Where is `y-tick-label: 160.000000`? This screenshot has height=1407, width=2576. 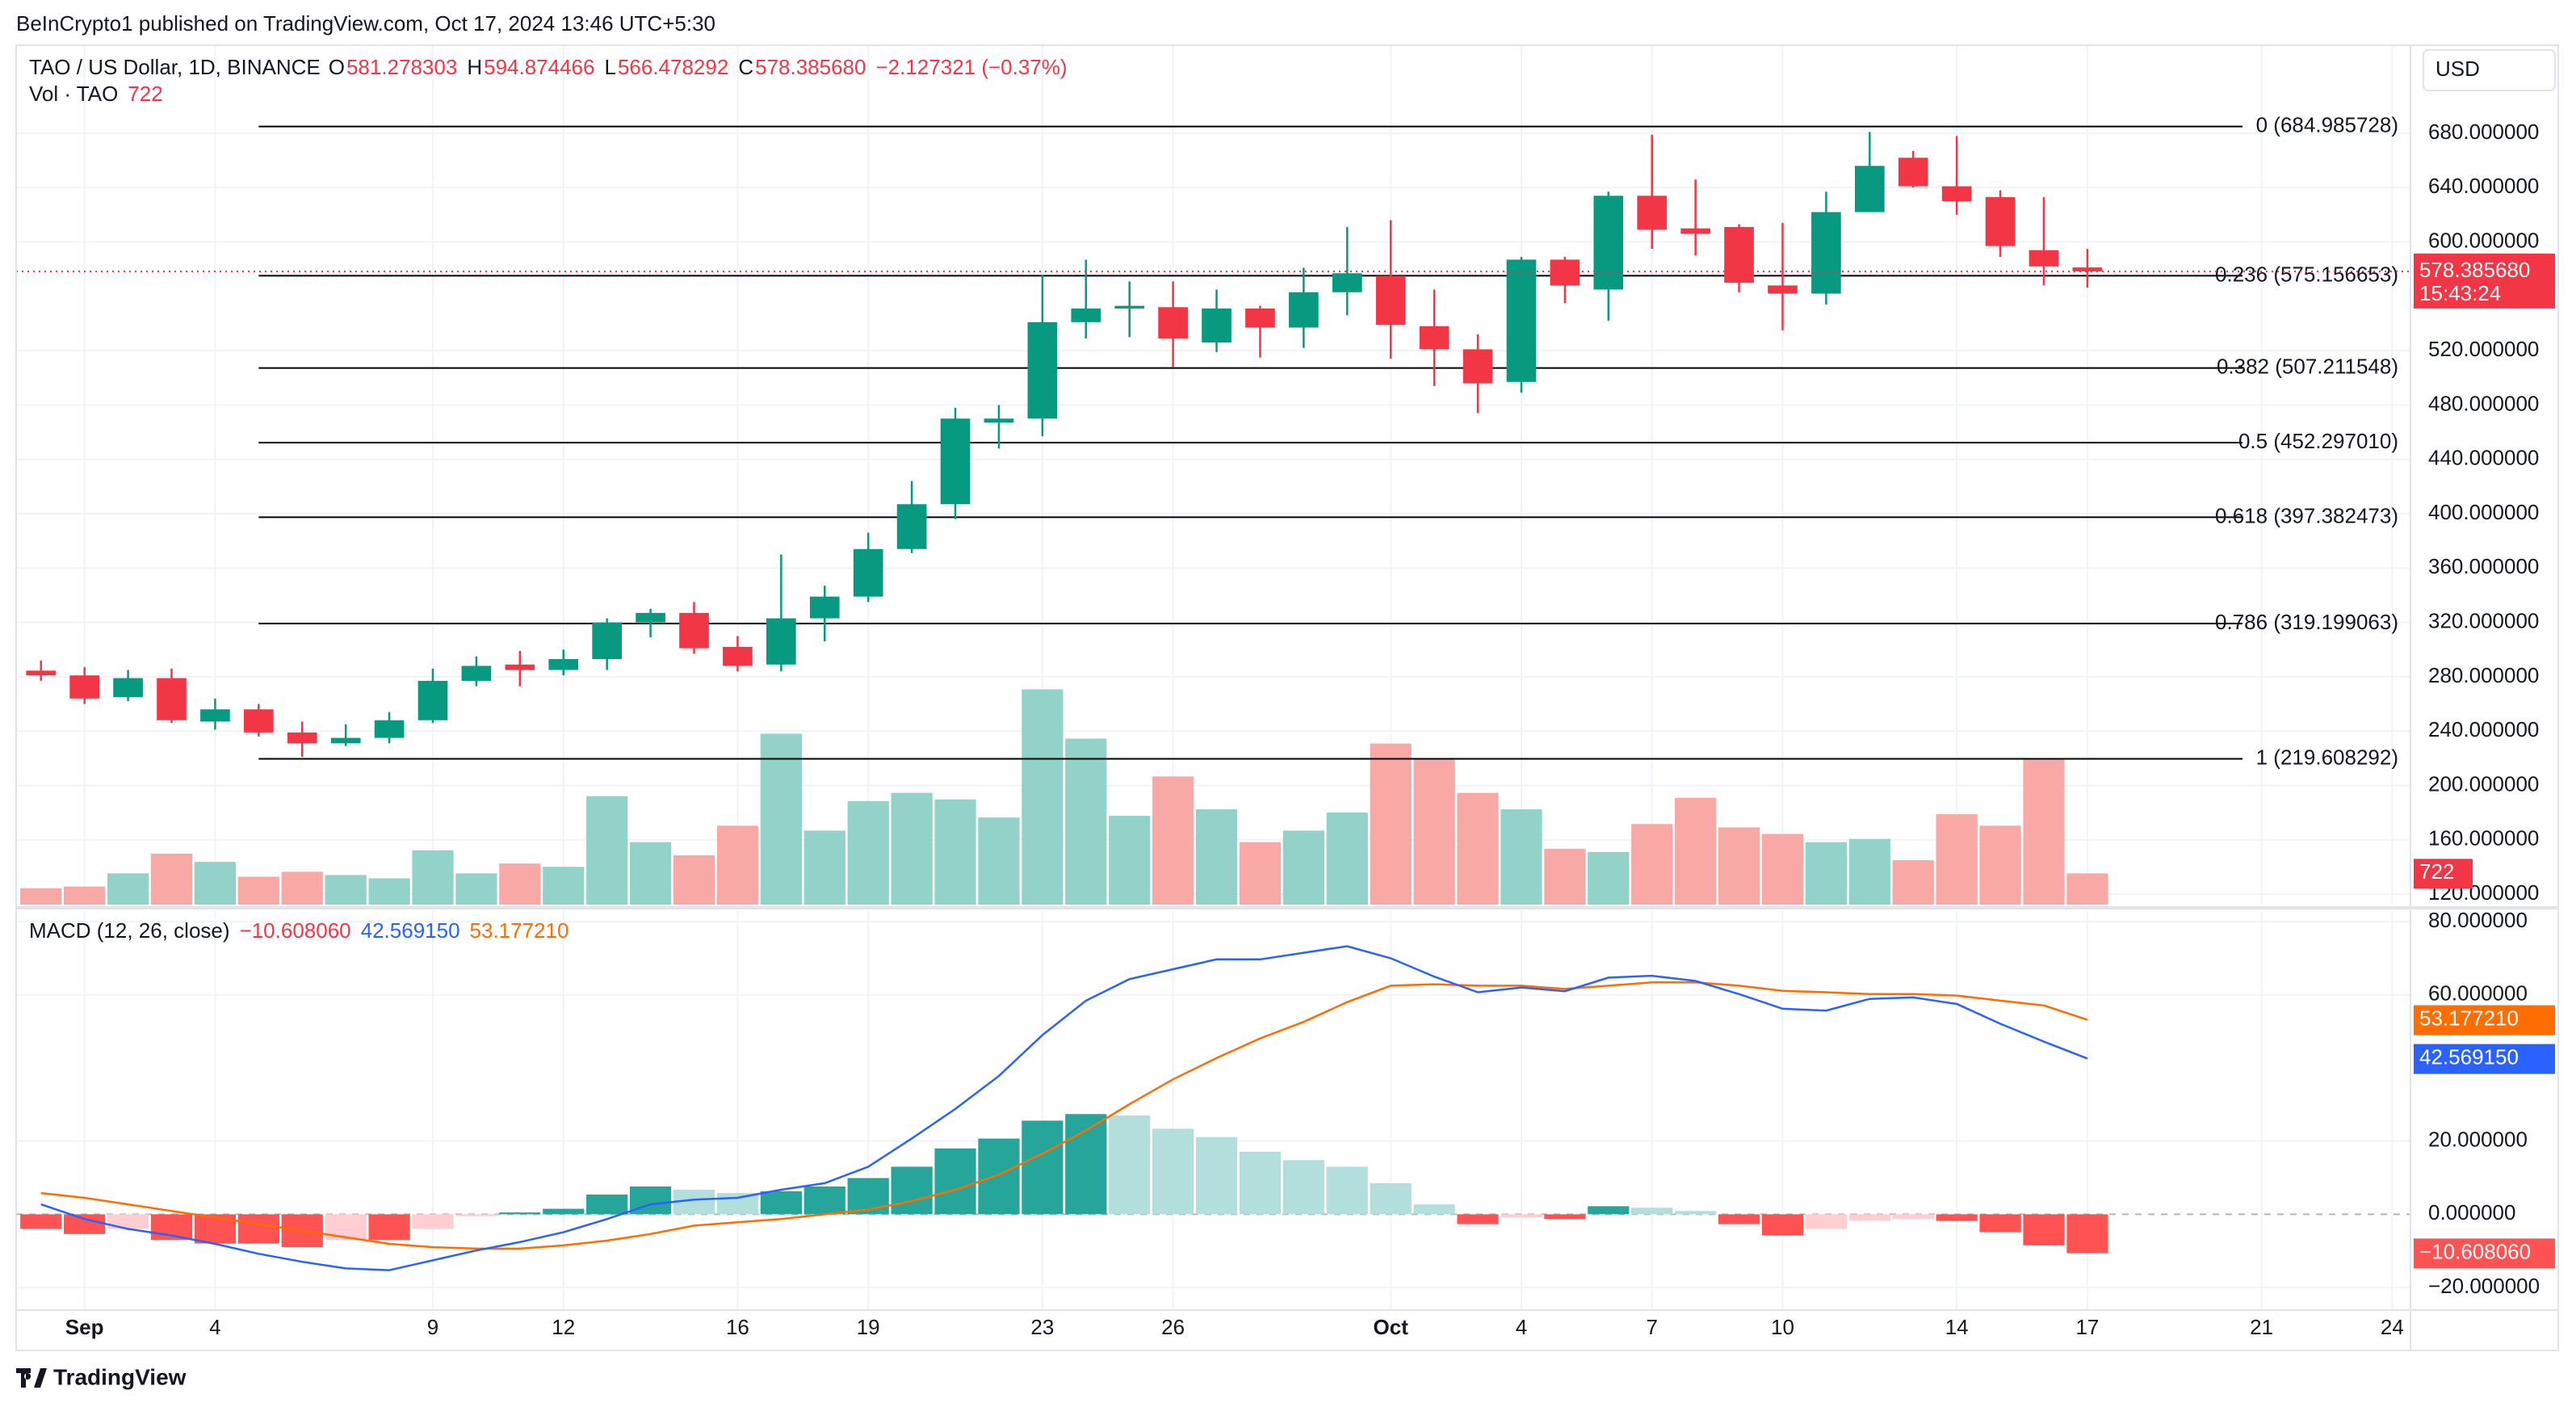 y-tick-label: 160.000000 is located at coordinates (2483, 838).